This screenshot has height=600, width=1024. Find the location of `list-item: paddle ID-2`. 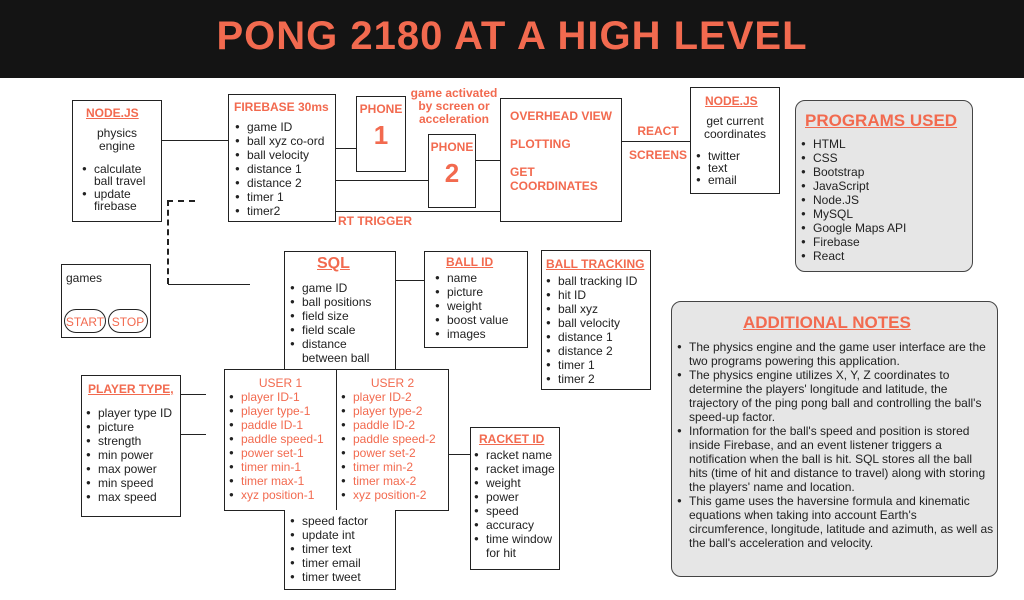

list-item: paddle ID-2 is located at coordinates (395, 425).